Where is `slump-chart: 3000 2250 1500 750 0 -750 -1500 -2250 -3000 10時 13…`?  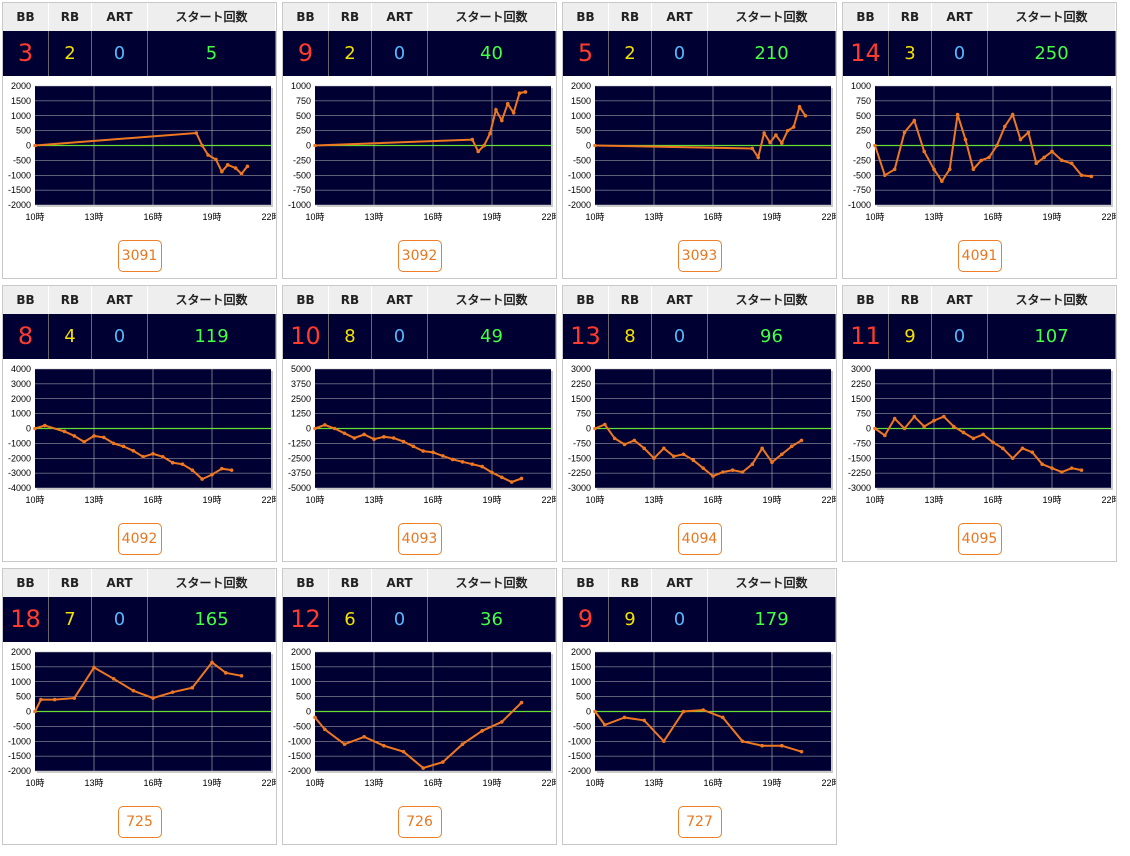
slump-chart: 3000 2250 1500 750 0 -750 -1500 -2250 -3000 10時 13… is located at coordinates (982, 434).